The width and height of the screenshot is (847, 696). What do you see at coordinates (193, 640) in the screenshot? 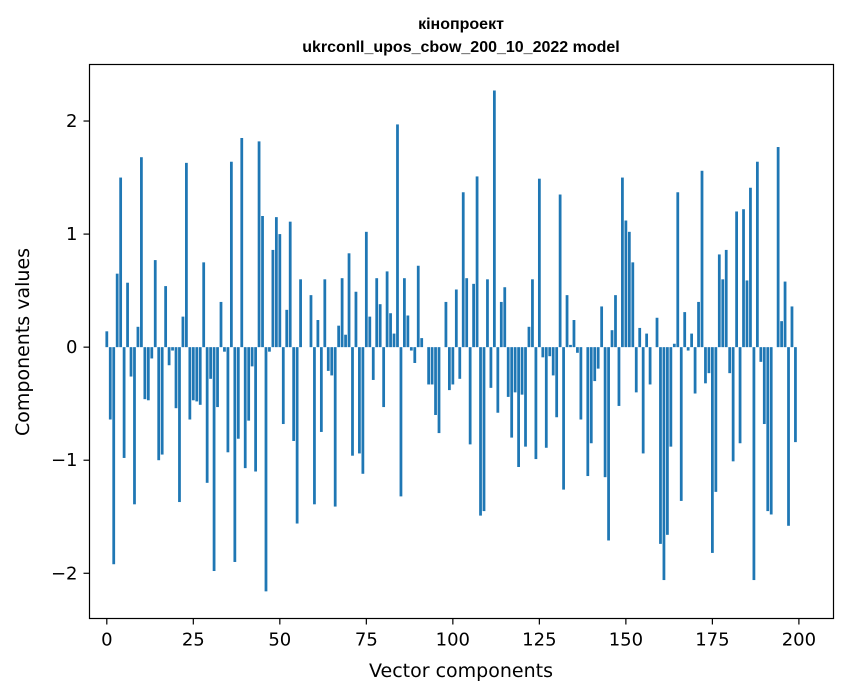
I see `x-tick-label: 25` at bounding box center [193, 640].